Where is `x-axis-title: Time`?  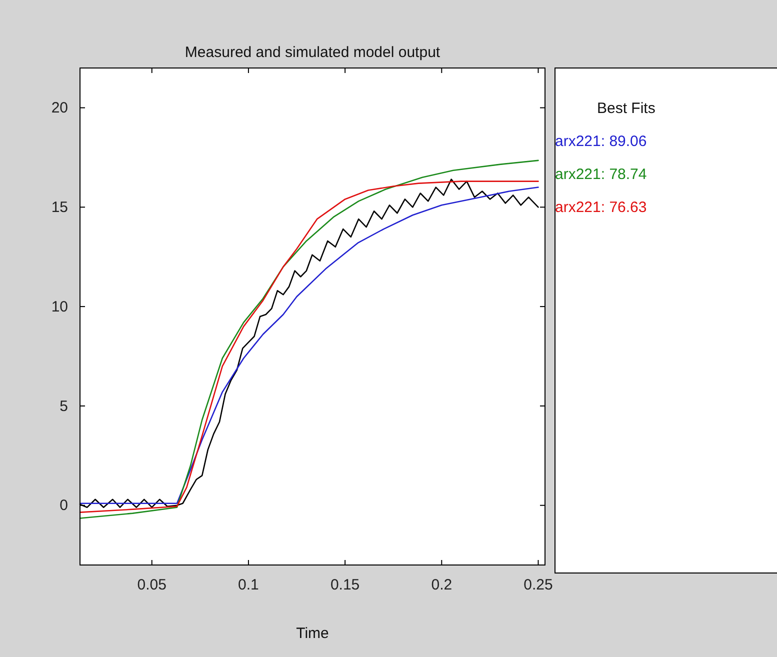
x-axis-title: Time is located at coordinates (312, 633).